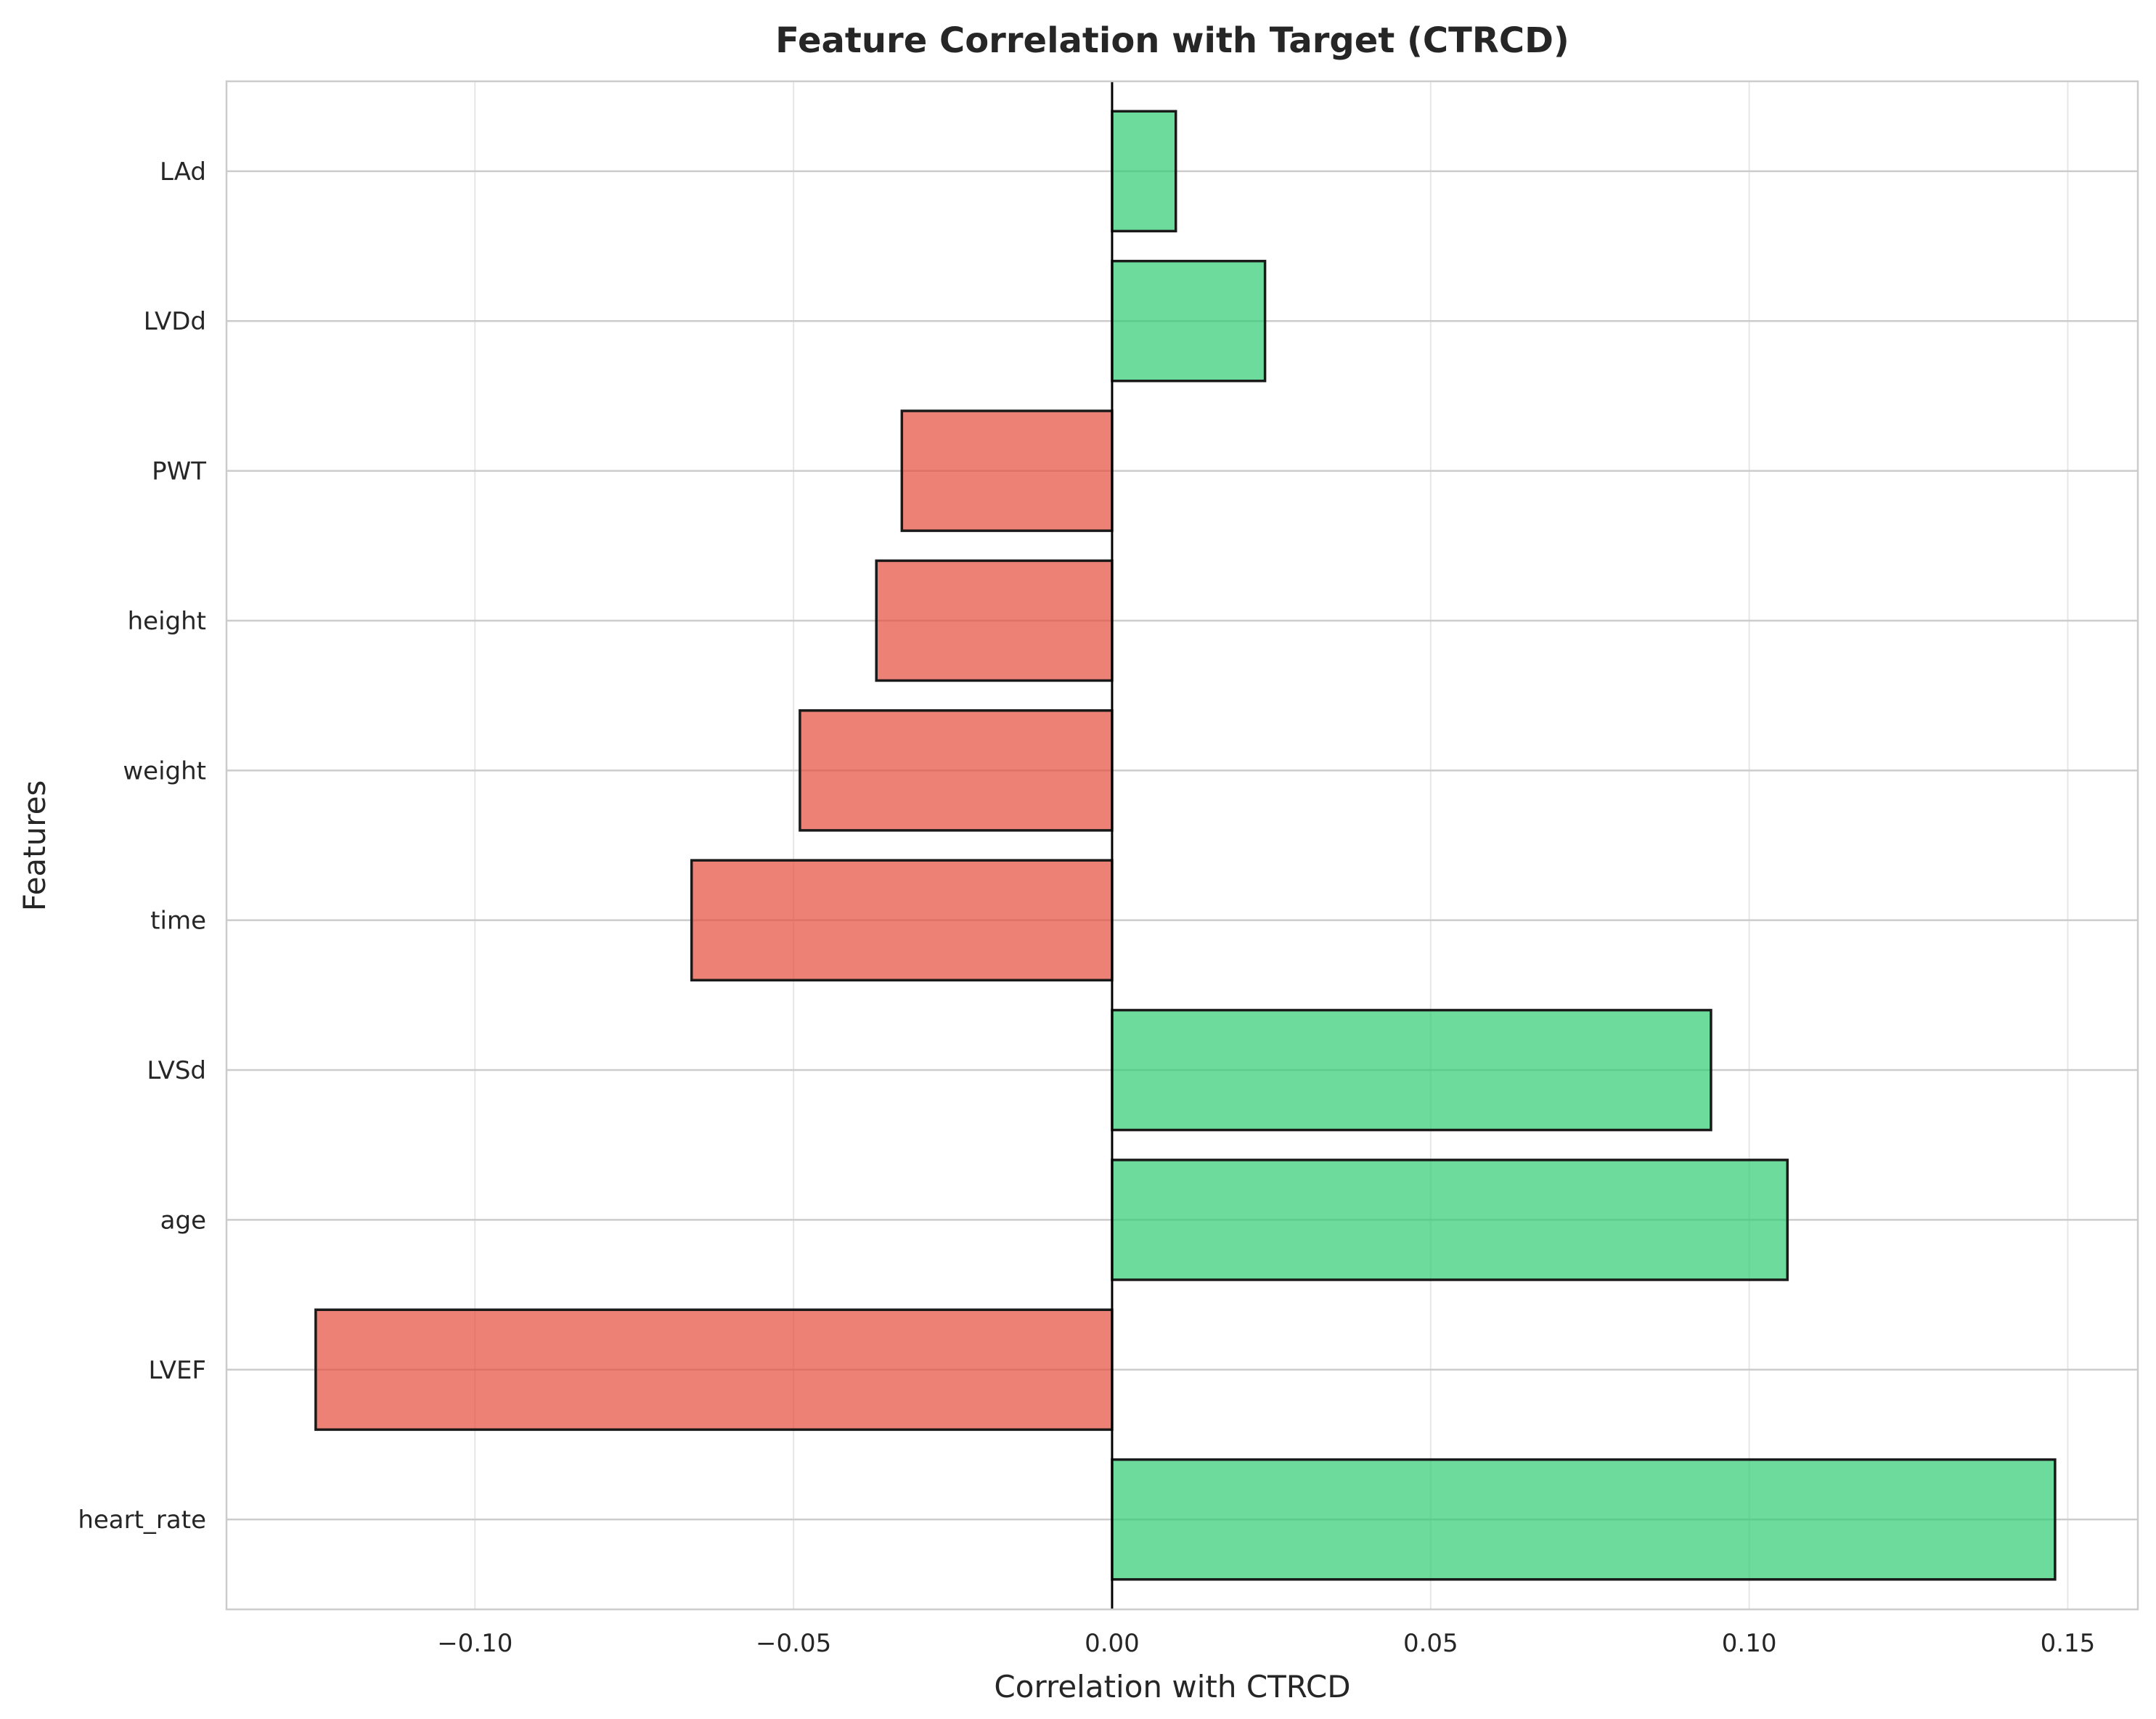 Image resolution: width=2156 pixels, height=1719 pixels. Describe the element at coordinates (995, 620) in the screenshot. I see `bar-height` at that location.